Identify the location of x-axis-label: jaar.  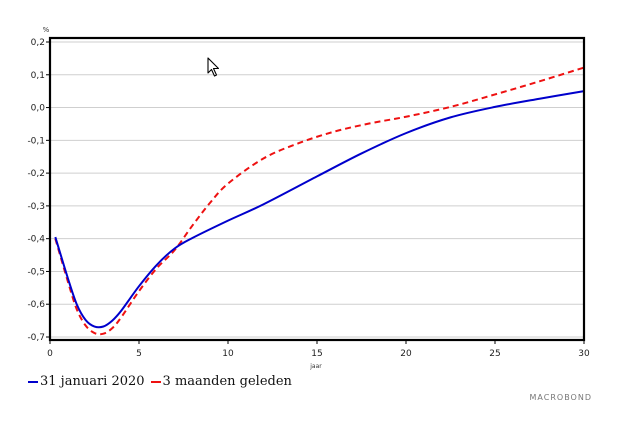
(315, 366).